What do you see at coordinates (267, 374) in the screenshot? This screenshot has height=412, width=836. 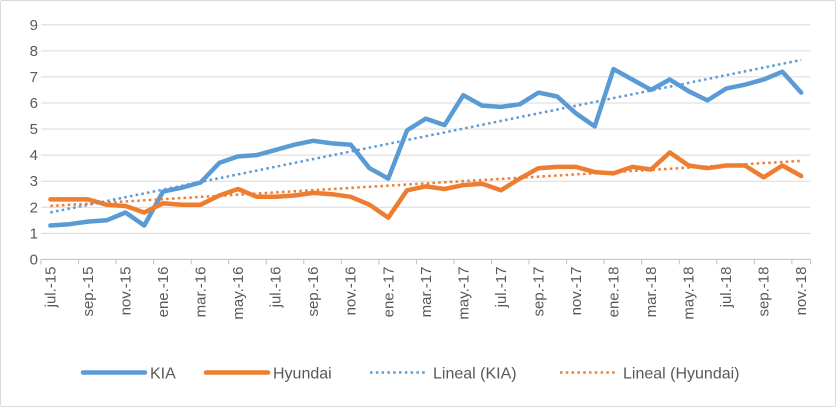 I see `legend-item-hyundai: Hyundai` at bounding box center [267, 374].